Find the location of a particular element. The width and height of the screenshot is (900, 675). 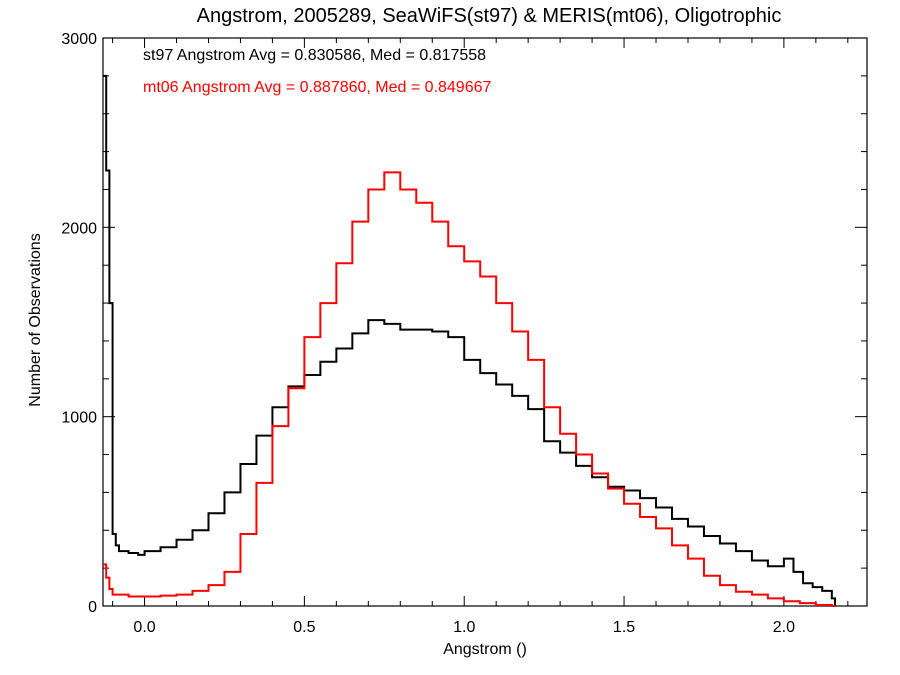

x-tick-label: 1.5 is located at coordinates (624, 627).